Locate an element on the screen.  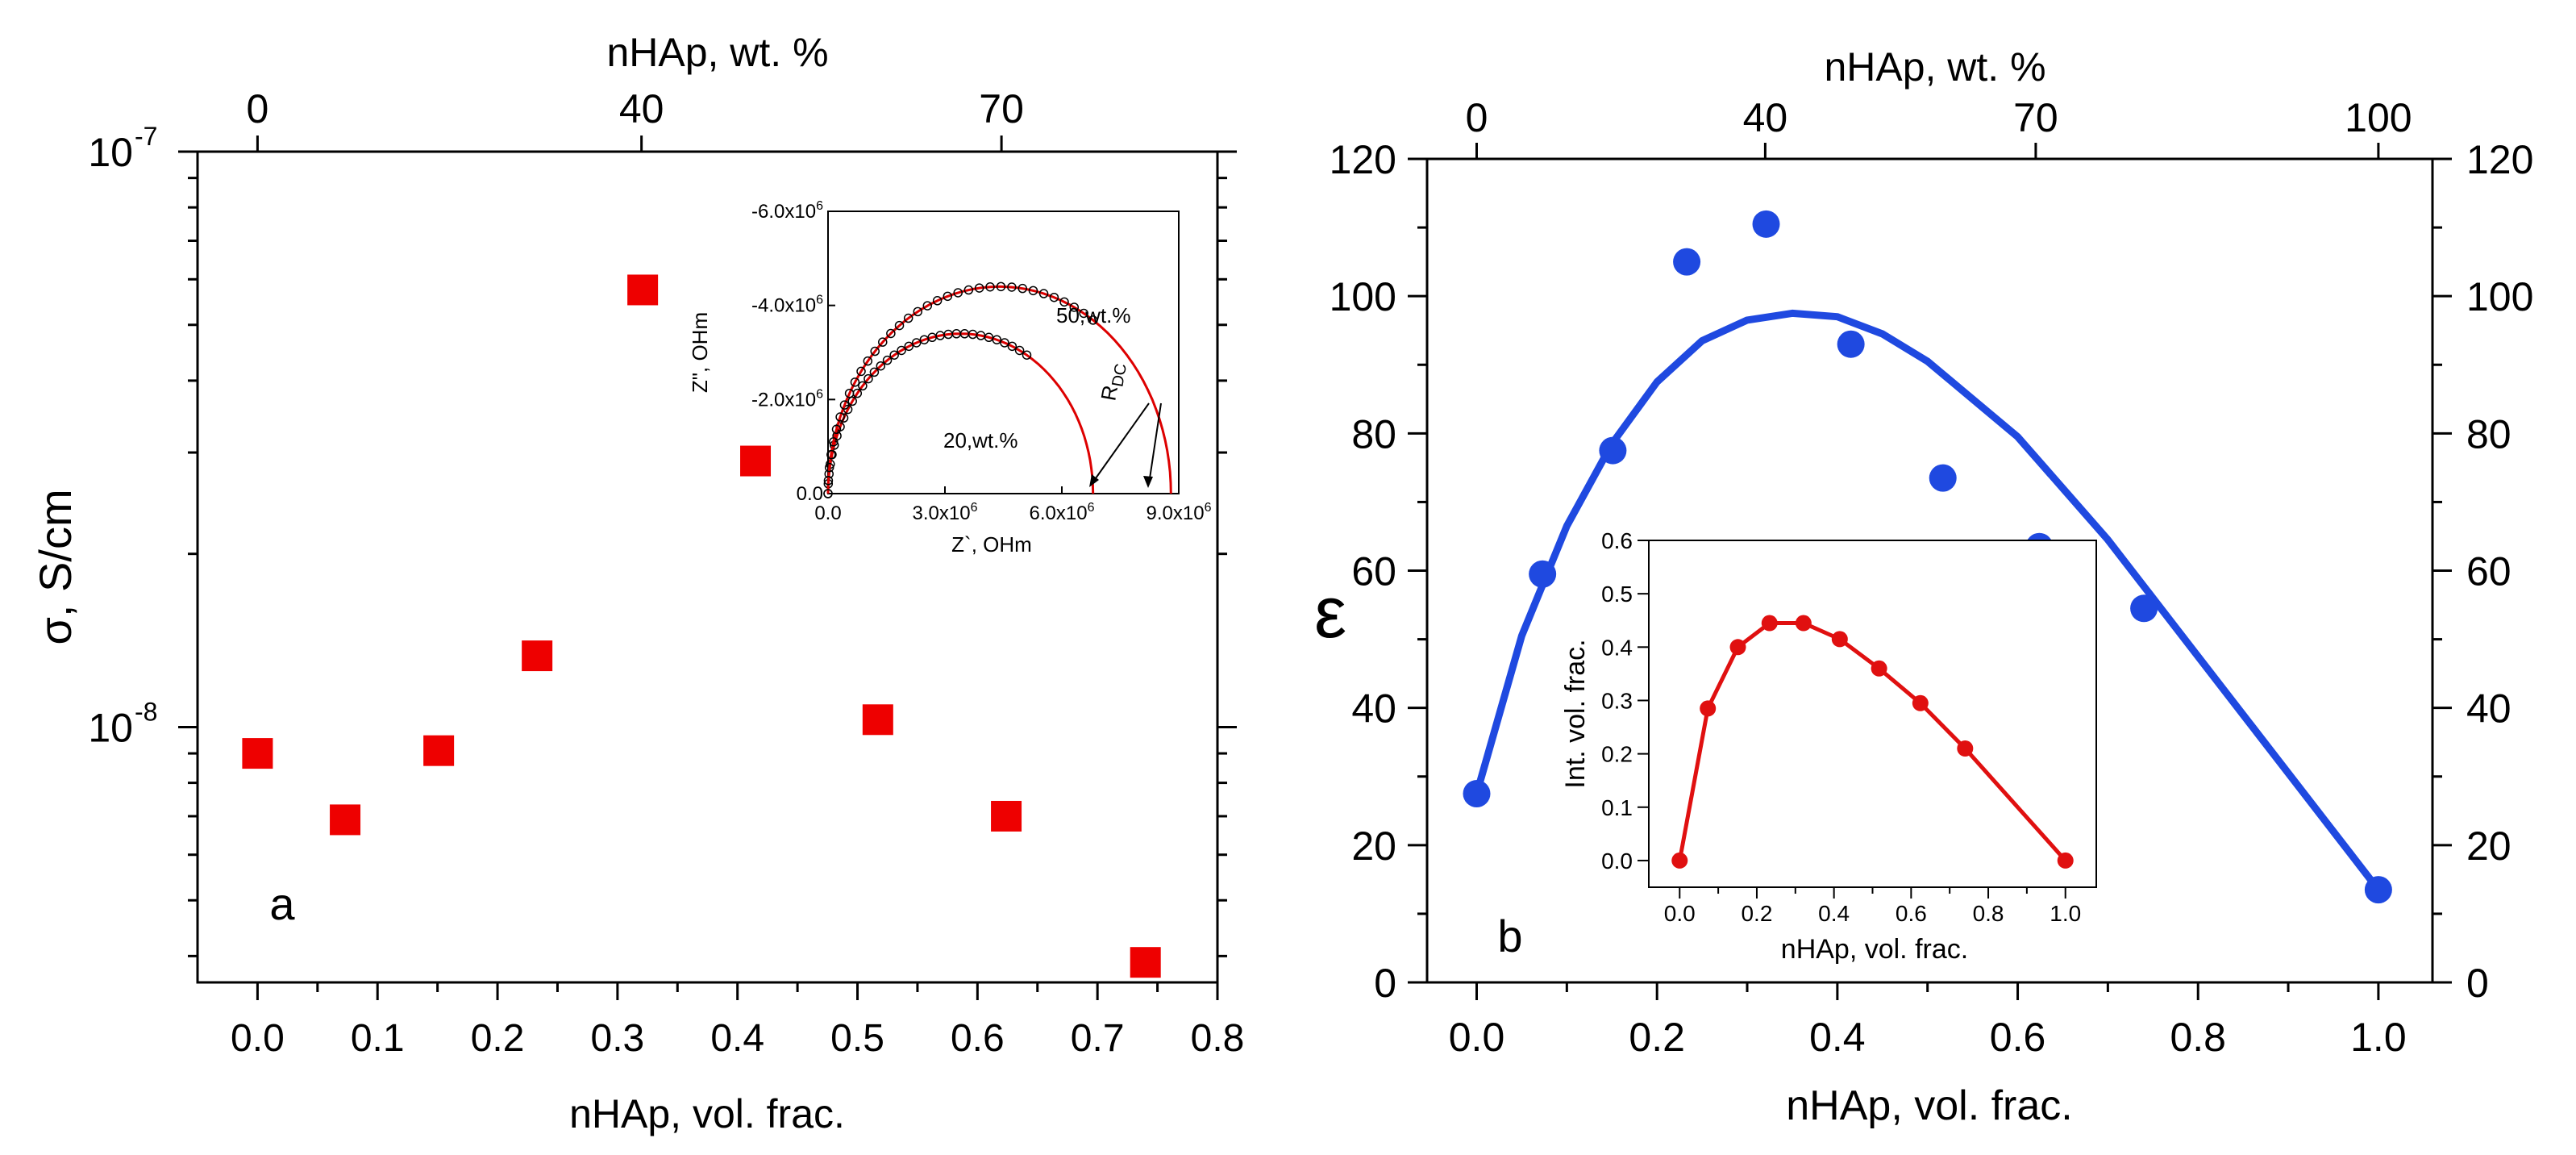
panel-b-right-y-tick-label: 60 is located at coordinates (2489, 571).